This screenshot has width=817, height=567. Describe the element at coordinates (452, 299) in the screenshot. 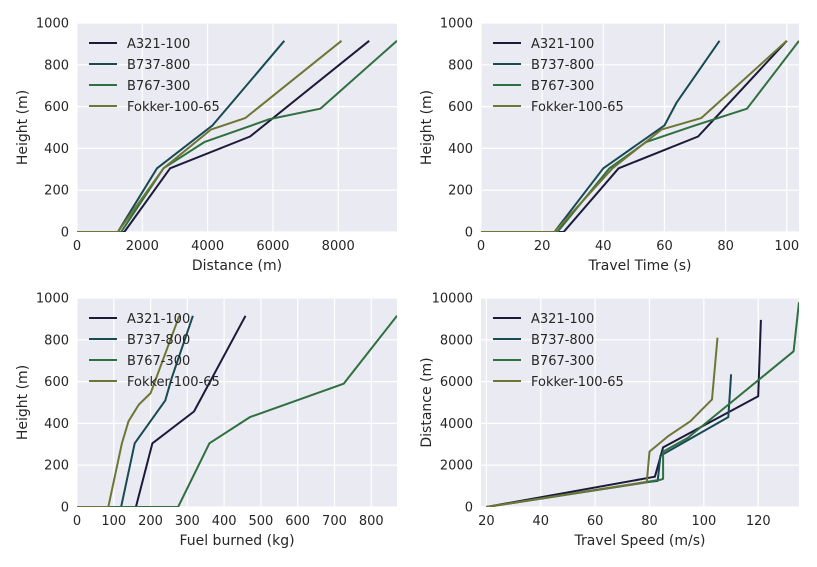

I see `y-tick-label: 10000` at that location.